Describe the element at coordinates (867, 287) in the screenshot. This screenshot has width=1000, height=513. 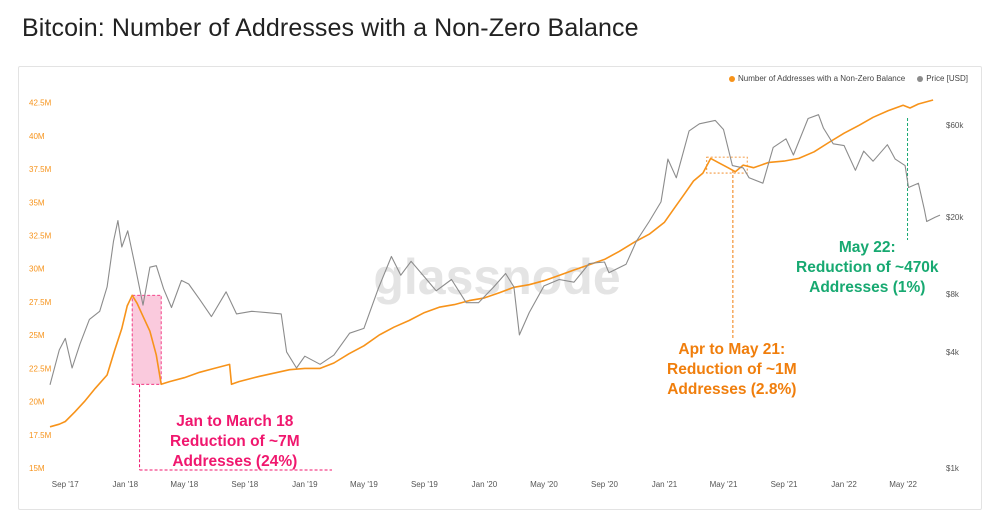
I see `annotation-may22-line3: Addresses (1%)` at that location.